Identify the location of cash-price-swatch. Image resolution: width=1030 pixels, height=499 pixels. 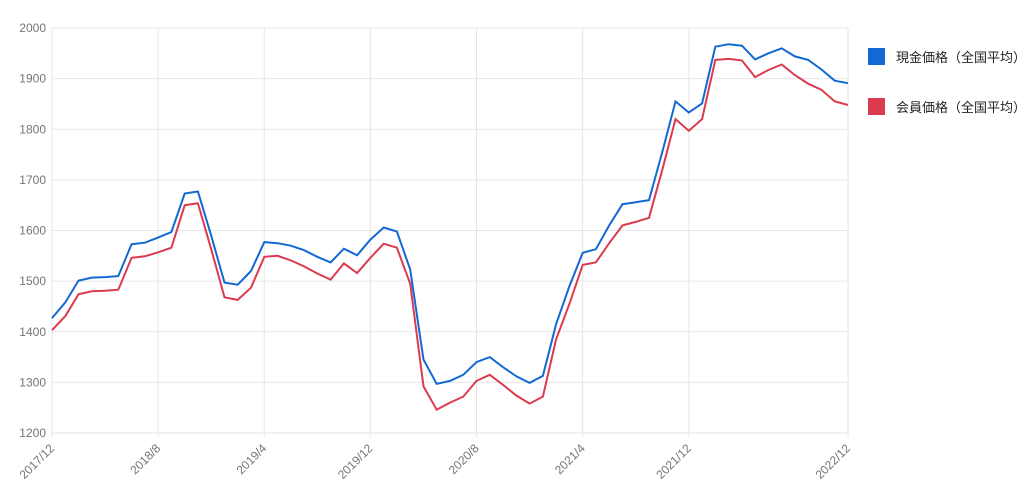
(876, 56).